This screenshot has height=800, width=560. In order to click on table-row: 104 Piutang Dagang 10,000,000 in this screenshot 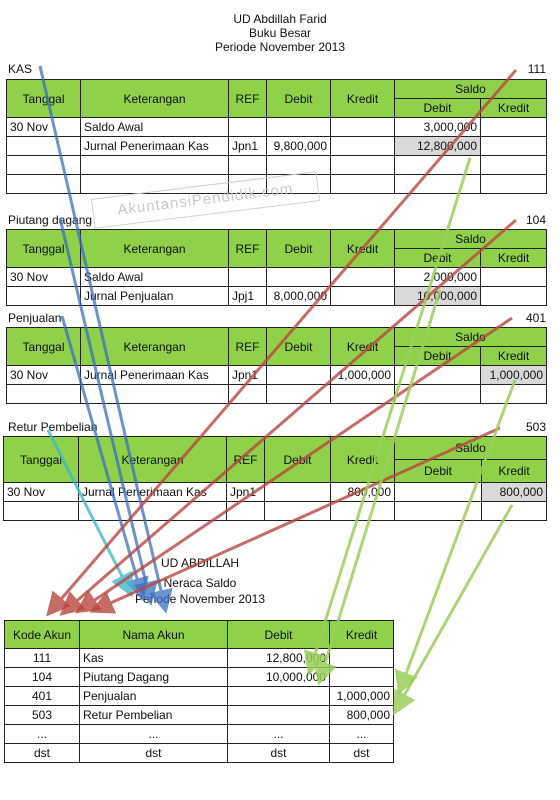, I will do `click(199, 677)`.